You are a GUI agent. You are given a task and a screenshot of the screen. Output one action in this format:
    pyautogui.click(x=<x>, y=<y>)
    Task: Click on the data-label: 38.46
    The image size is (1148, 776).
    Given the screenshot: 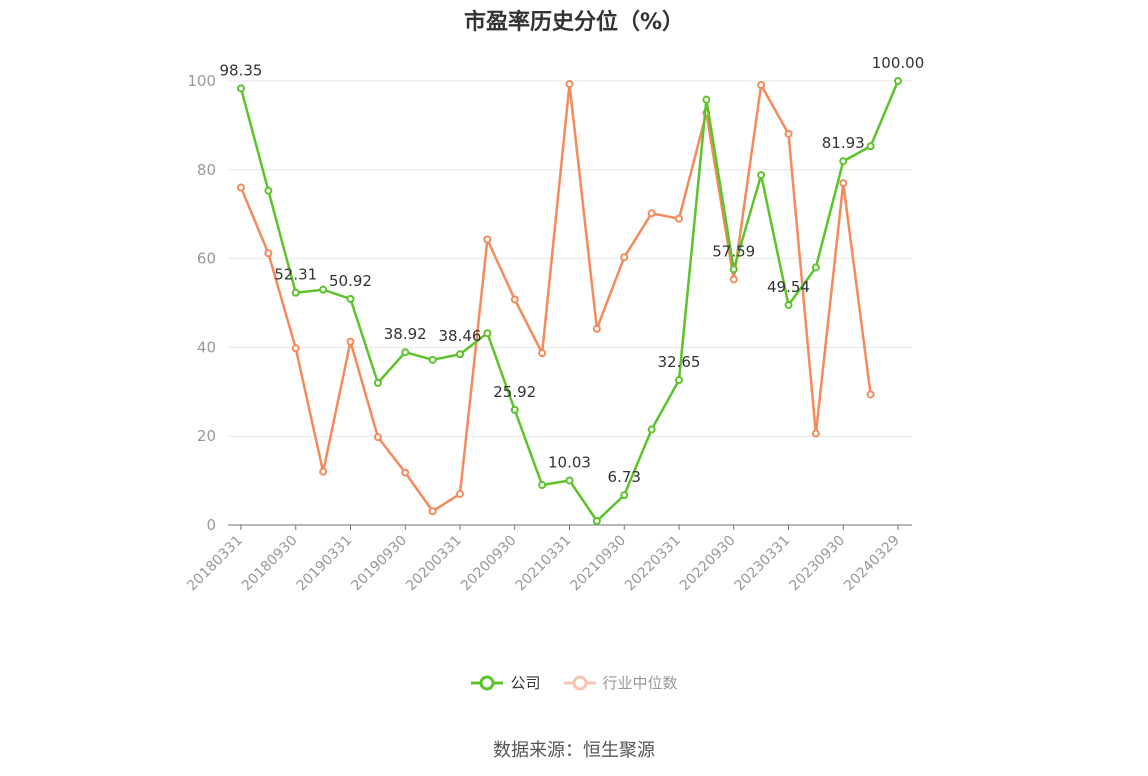 What is the action you would take?
    pyautogui.click(x=460, y=336)
    